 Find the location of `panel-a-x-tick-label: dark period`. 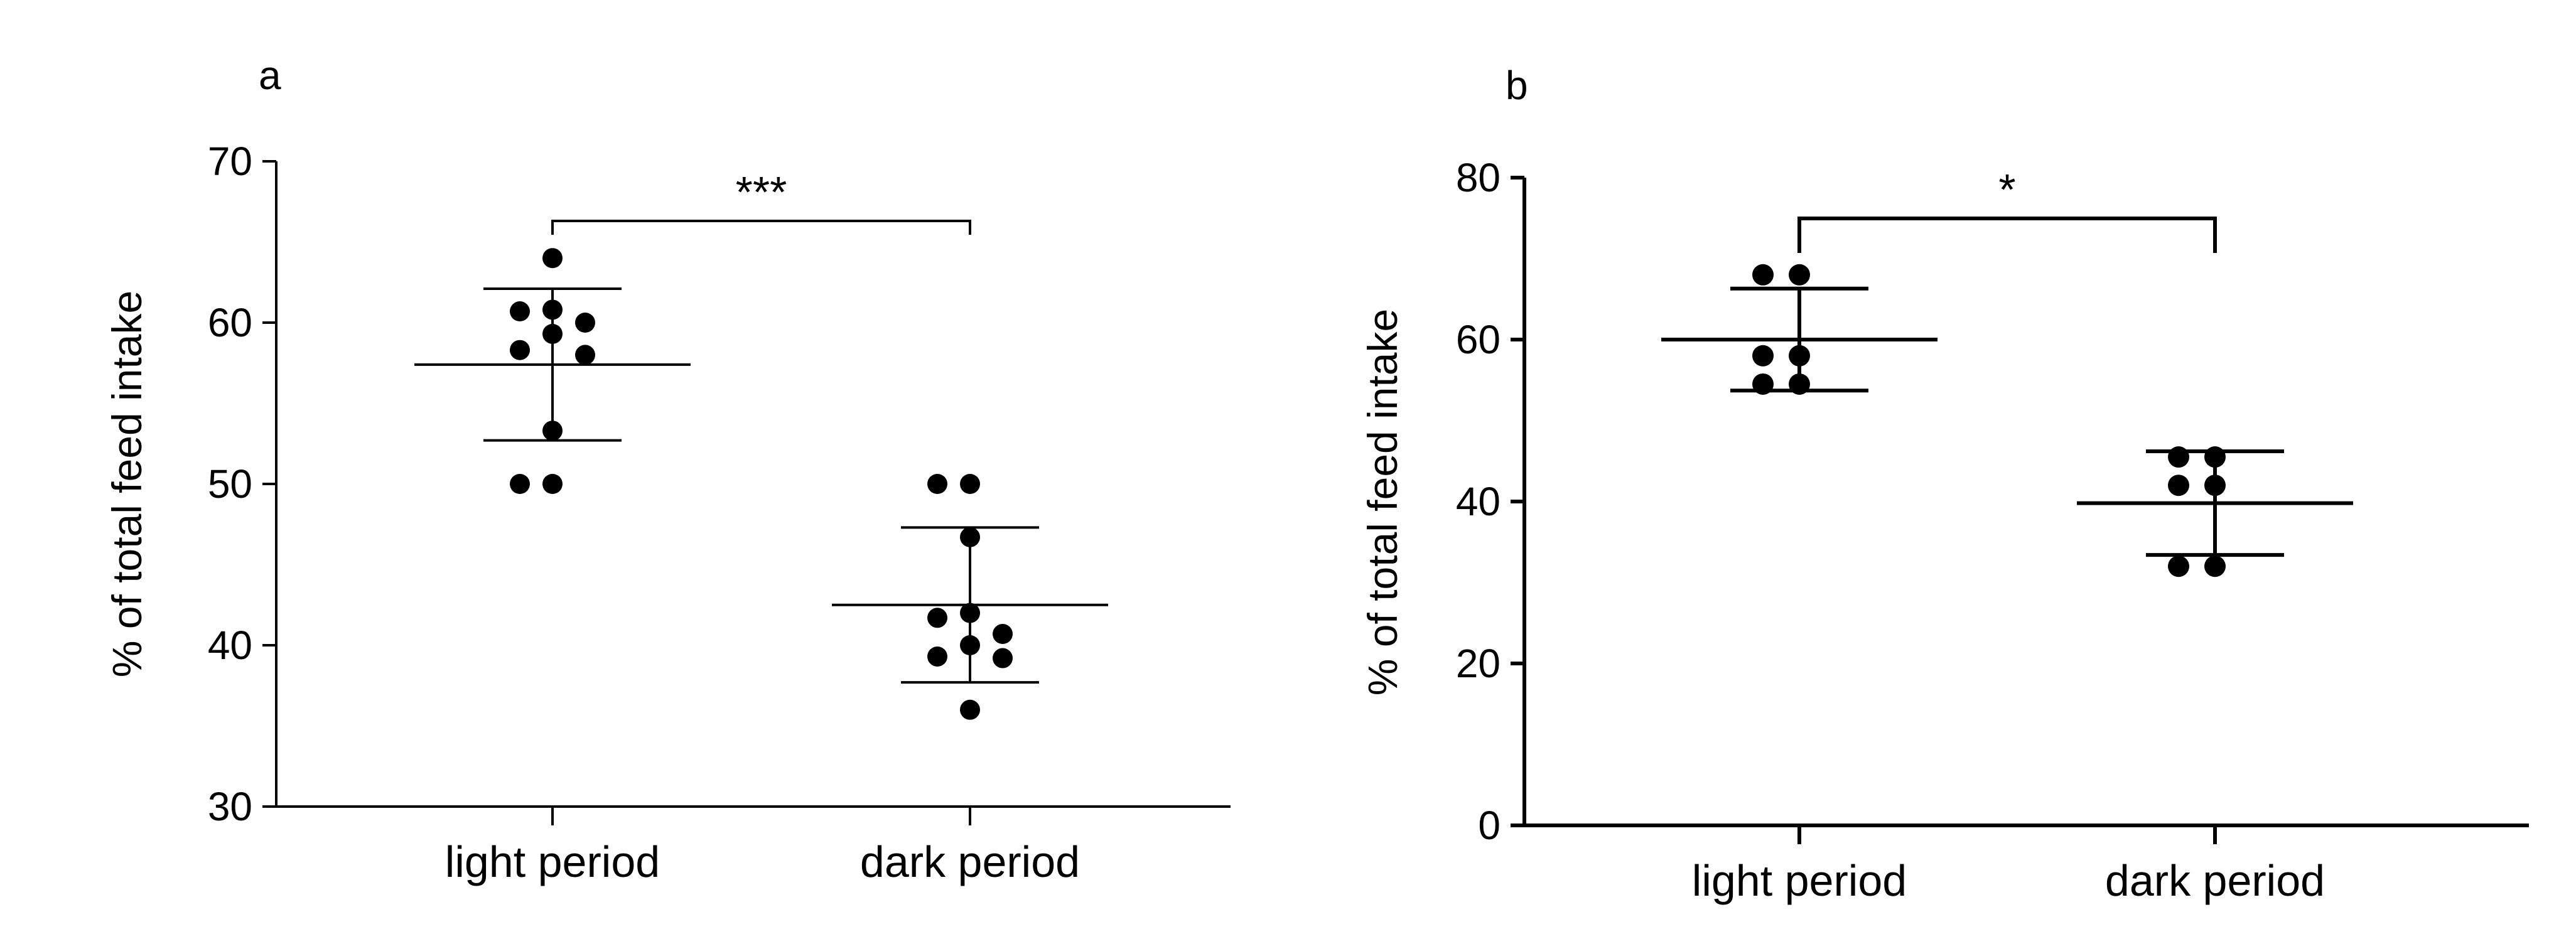

panel-a-x-tick-label: dark period is located at coordinates (970, 861).